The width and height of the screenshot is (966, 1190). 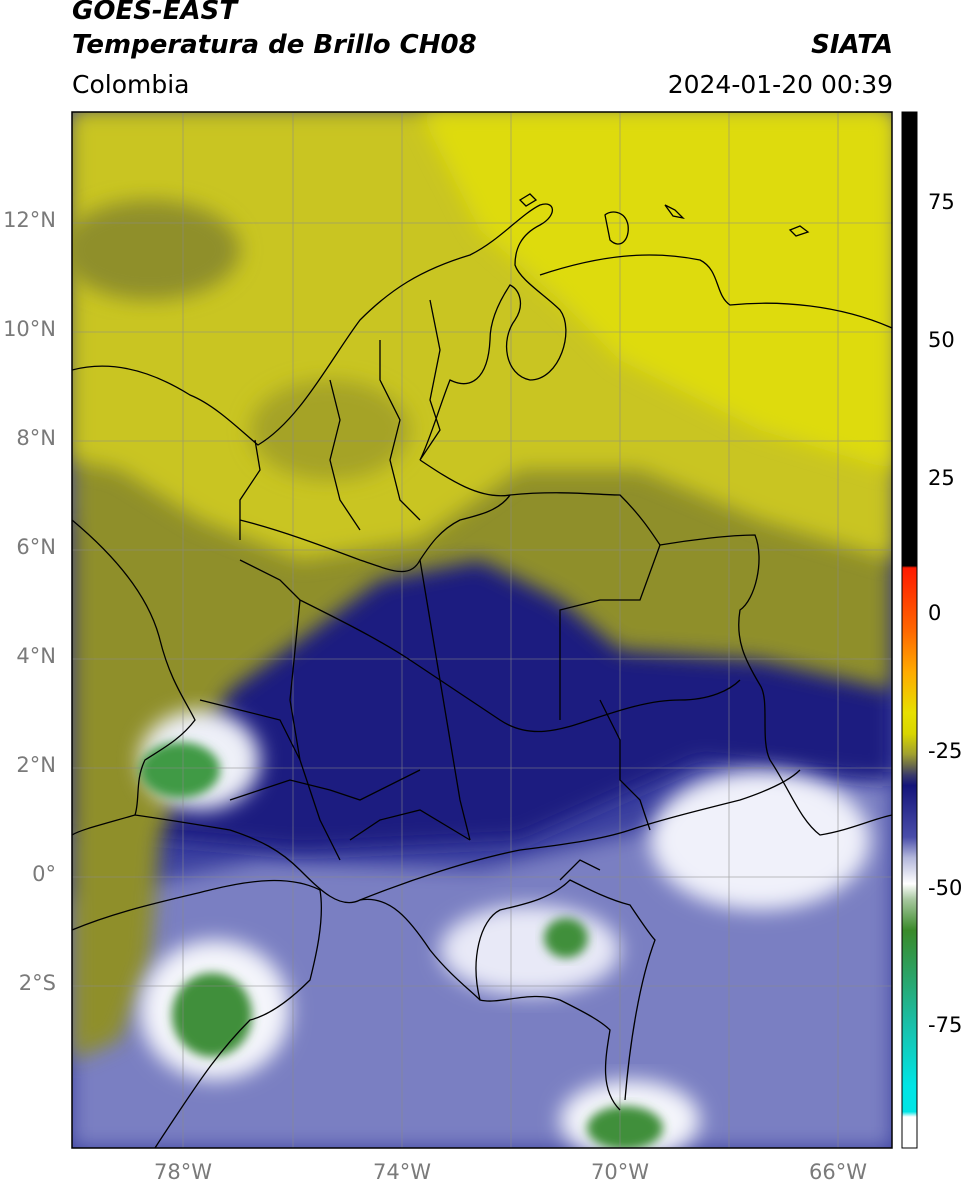 What do you see at coordinates (274, 45) in the screenshot?
I see `title-product: Temperatura de Brillo CH08` at bounding box center [274, 45].